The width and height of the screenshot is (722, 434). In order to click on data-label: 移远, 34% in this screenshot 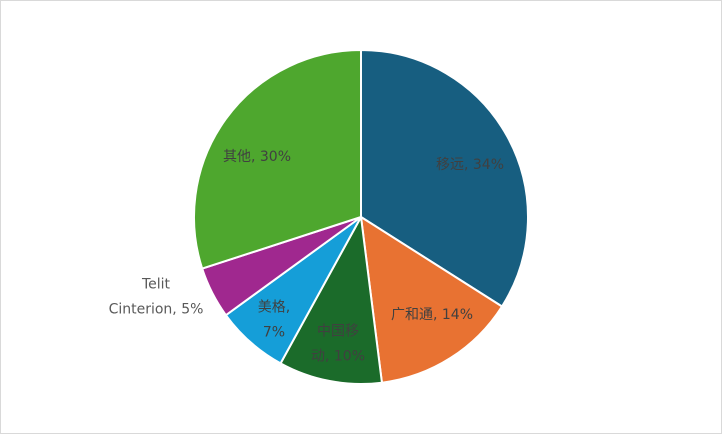, I will do `click(470, 165)`.